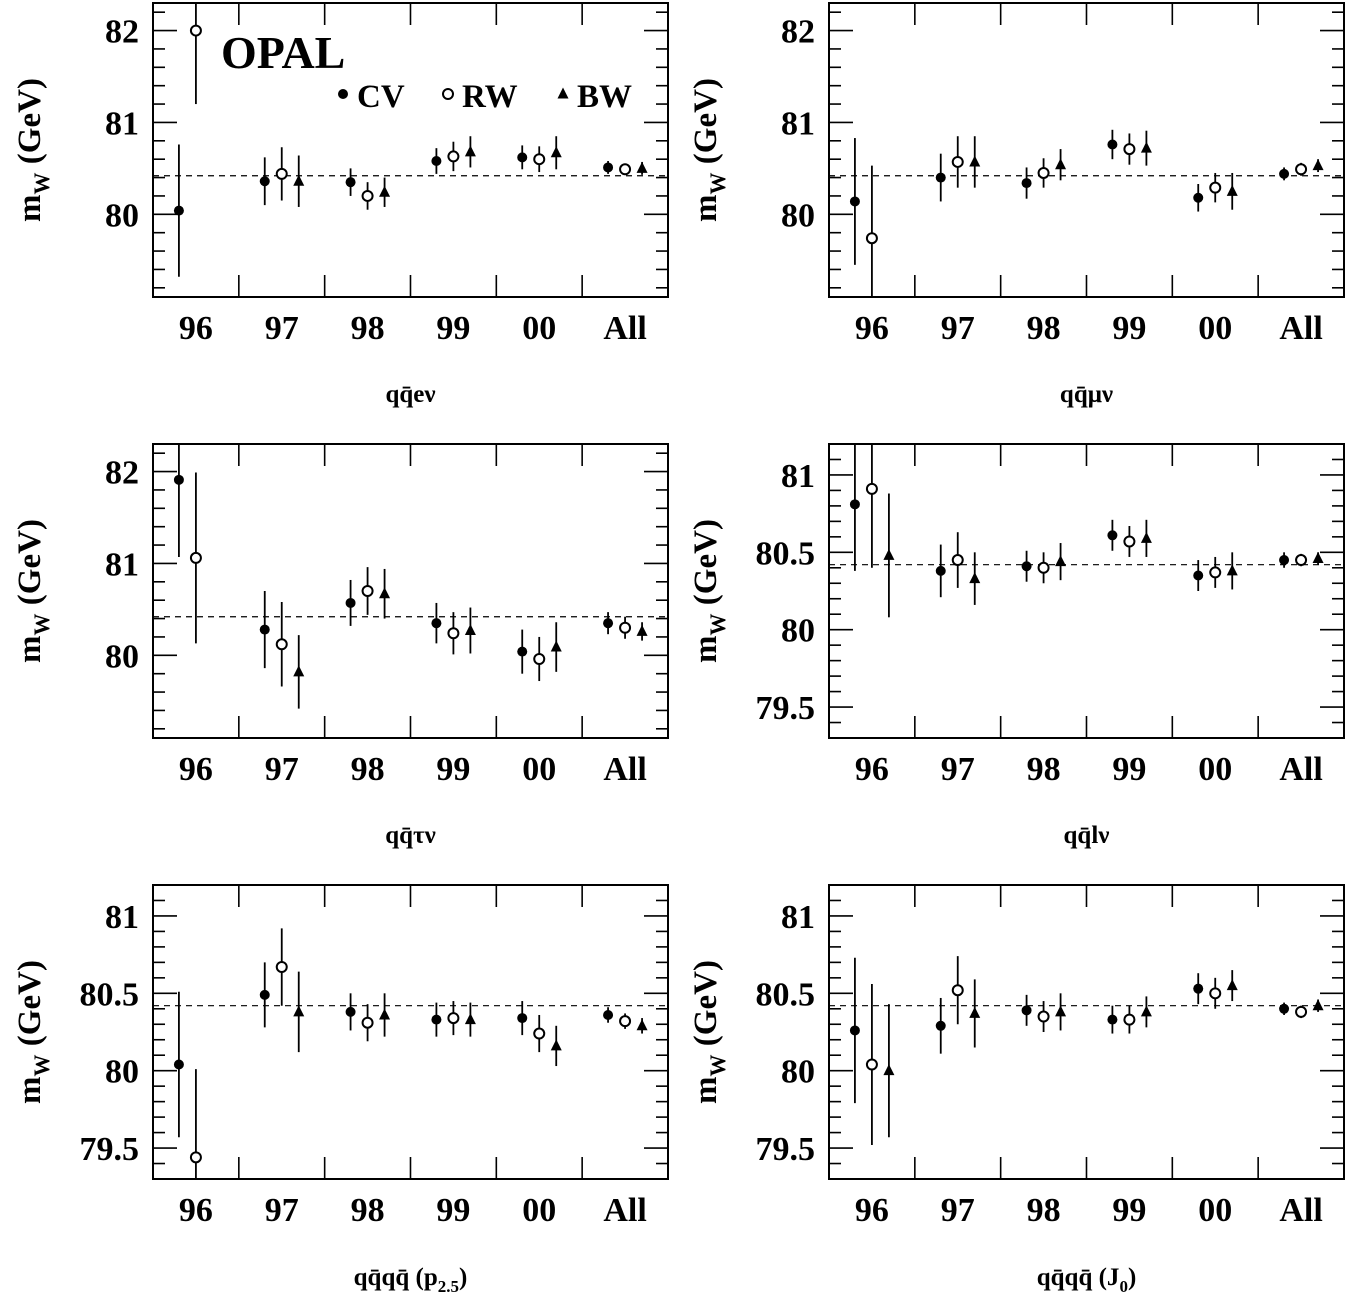 The image size is (1355, 1302). Describe the element at coordinates (283, 52) in the screenshot. I see `opal-logo-text: OPAL` at that location.